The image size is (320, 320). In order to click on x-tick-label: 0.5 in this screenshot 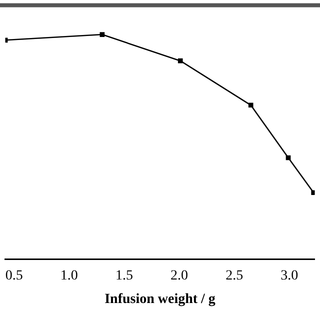, I will do `click(14, 276)`.